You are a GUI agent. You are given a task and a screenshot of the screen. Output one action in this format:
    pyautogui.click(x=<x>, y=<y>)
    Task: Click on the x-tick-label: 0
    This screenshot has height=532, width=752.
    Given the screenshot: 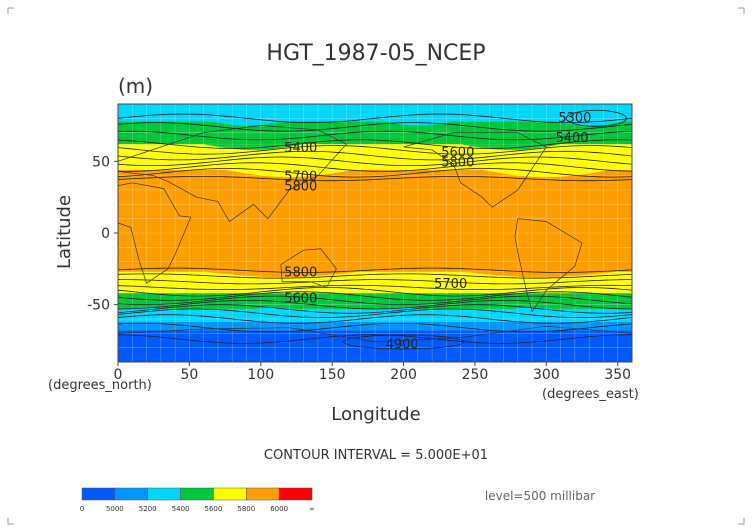 What is the action you would take?
    pyautogui.click(x=118, y=375)
    